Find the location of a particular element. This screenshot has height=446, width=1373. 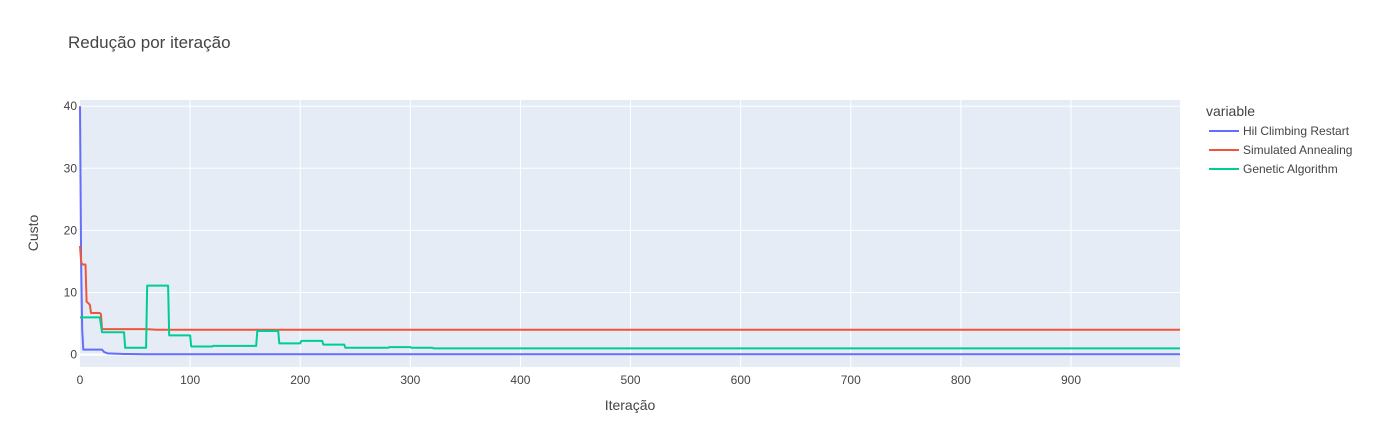

series-line-genetic-algorithm is located at coordinates (630, 317).